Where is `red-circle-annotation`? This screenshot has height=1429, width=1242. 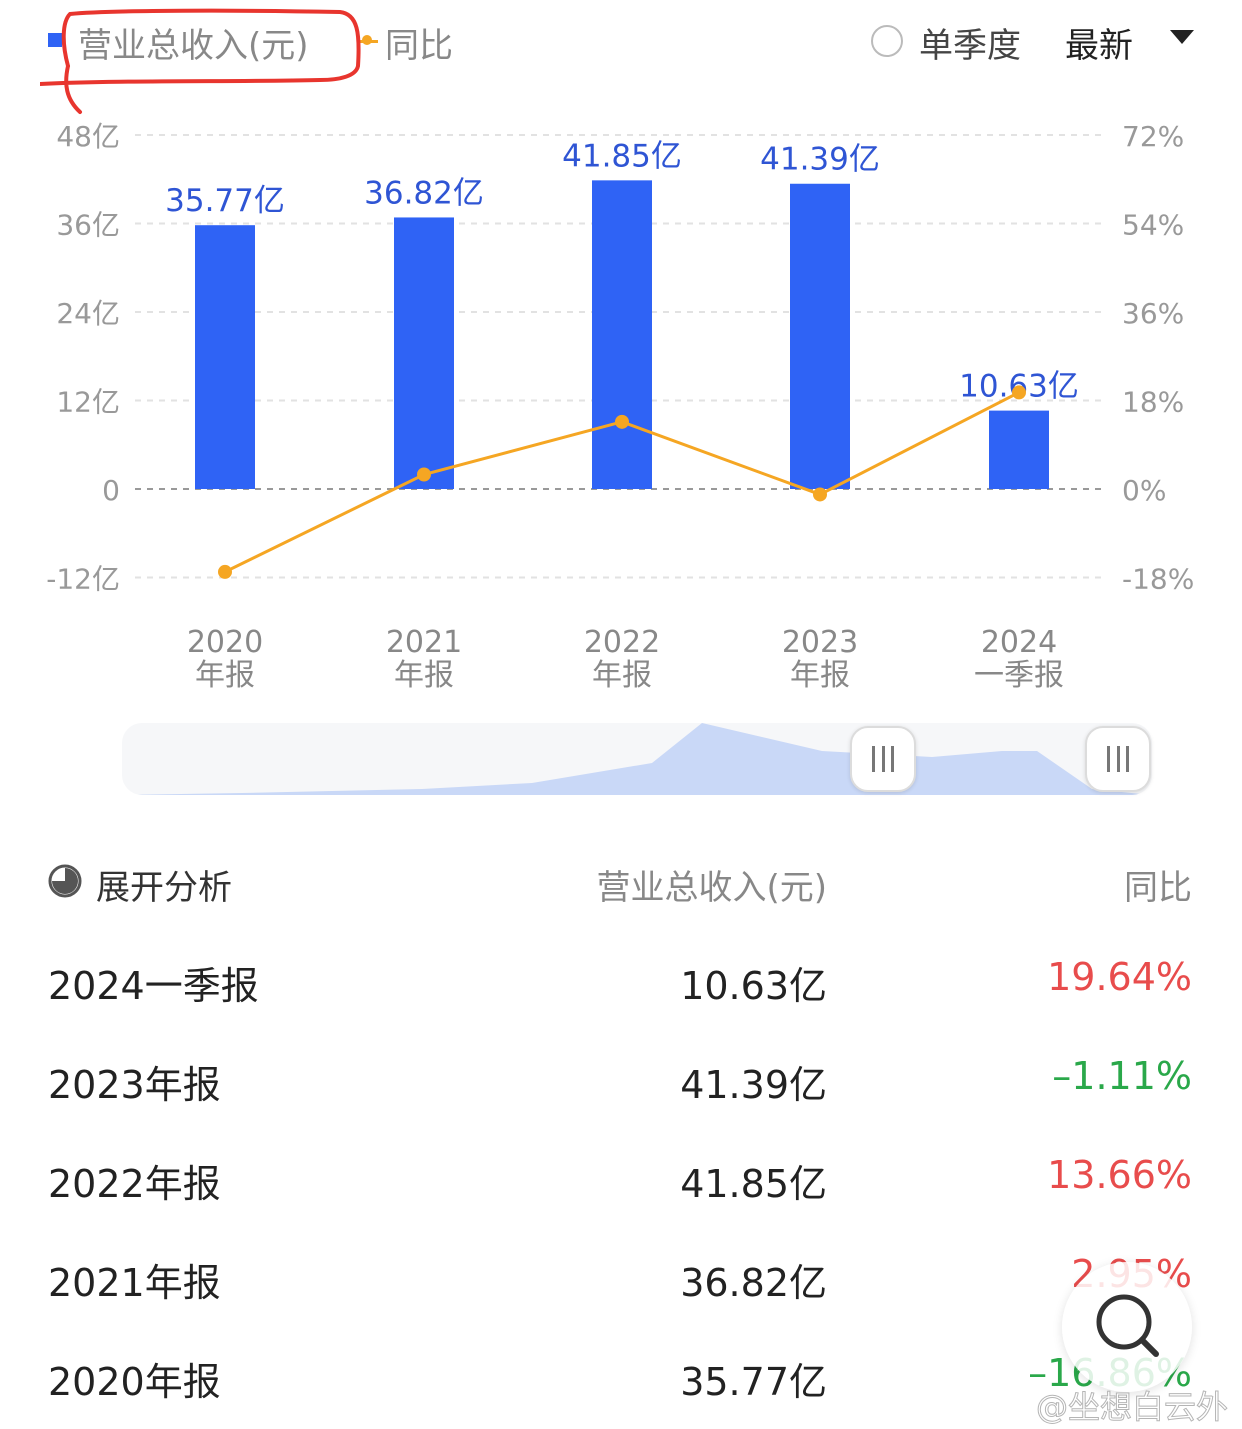 red-circle-annotation is located at coordinates (200, 61).